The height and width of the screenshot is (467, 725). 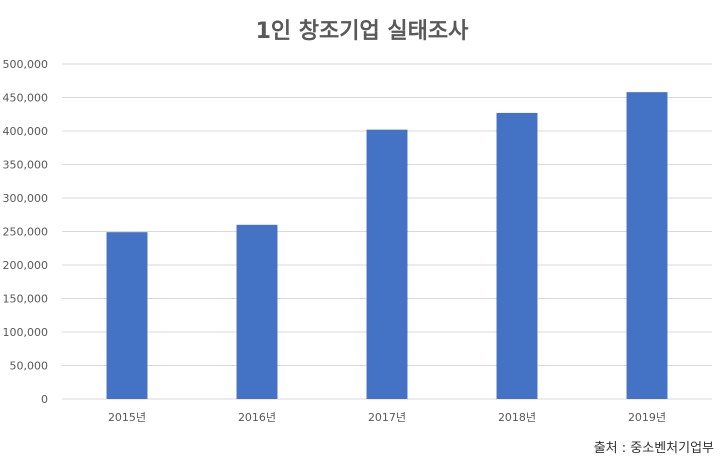 What do you see at coordinates (647, 245) in the screenshot?
I see `bar-2019년` at bounding box center [647, 245].